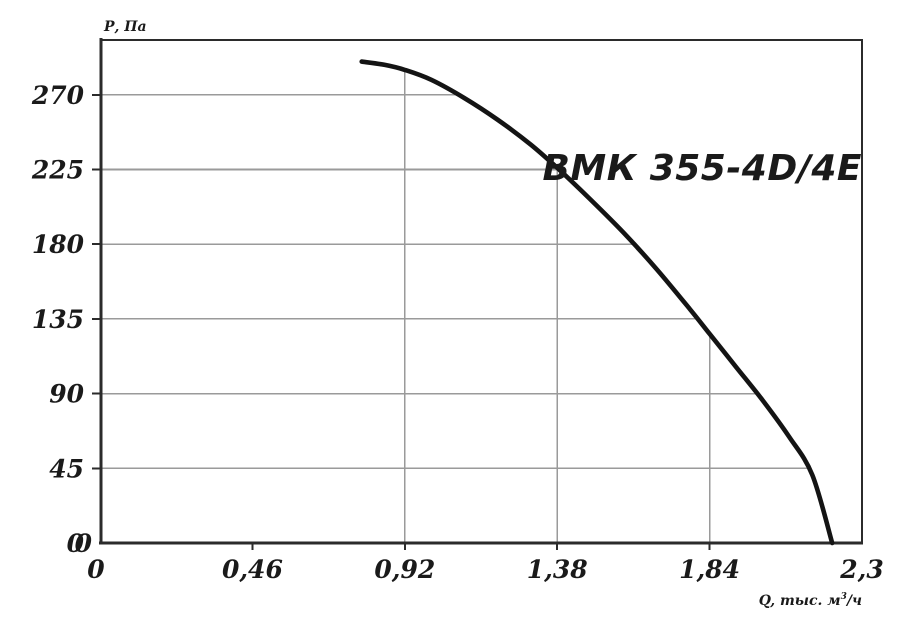 The image size is (915, 628). What do you see at coordinates (404, 569) in the screenshot?
I see `x-tick-label: 0,92` at bounding box center [404, 569].